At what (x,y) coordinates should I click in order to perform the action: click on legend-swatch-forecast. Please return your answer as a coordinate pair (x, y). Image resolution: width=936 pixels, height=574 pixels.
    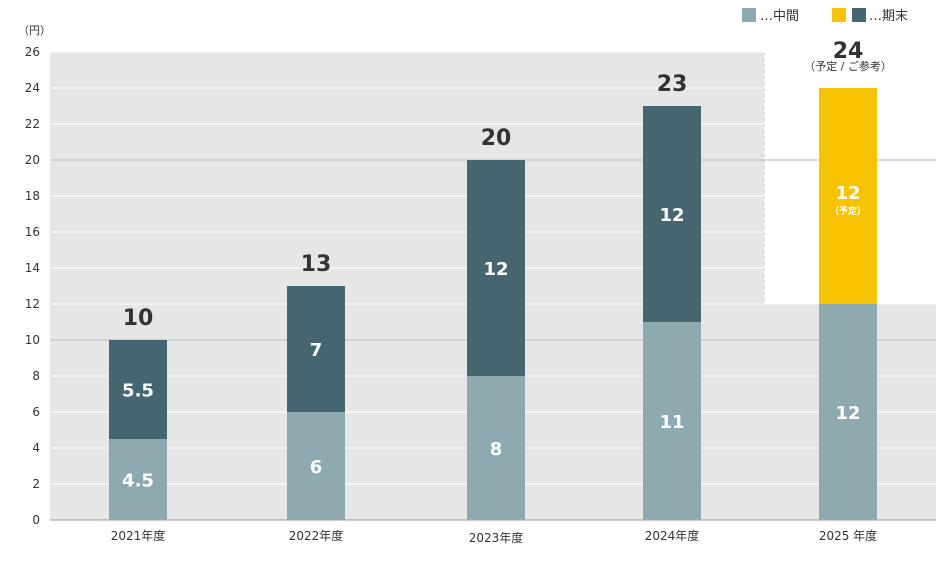
    Looking at the image, I should click on (839, 15).